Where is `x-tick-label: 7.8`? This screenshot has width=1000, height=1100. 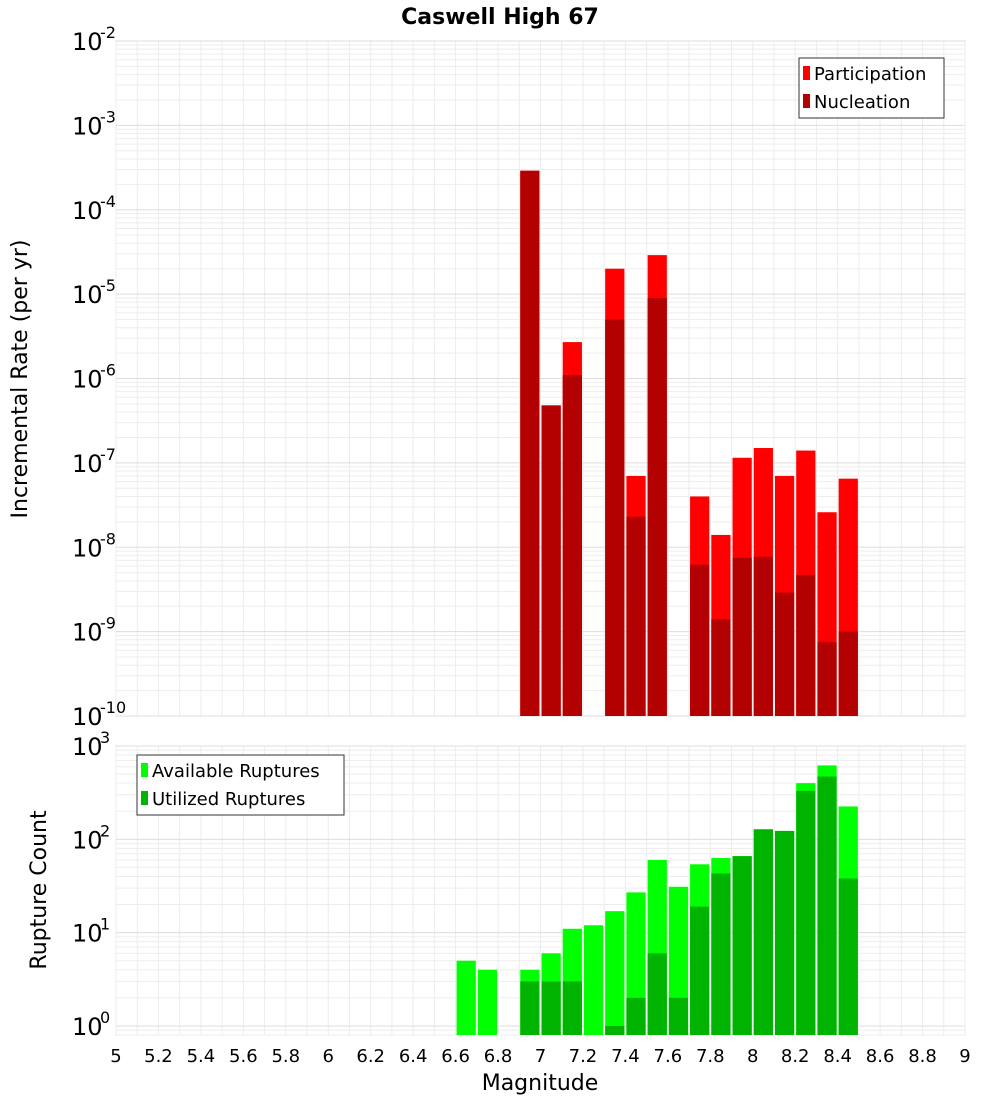
x-tick-label: 7.8 is located at coordinates (710, 1056).